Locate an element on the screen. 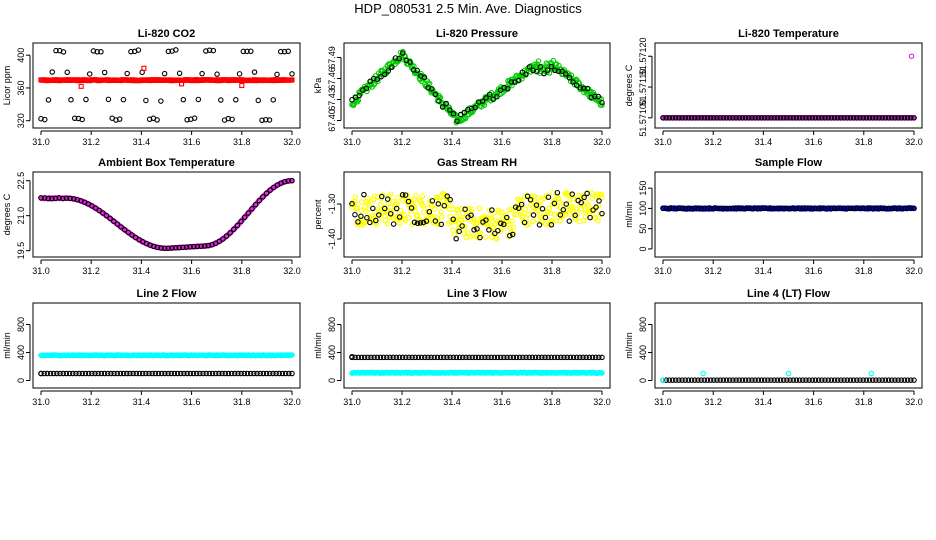 The width and height of the screenshot is (936, 540). y-tick-label: 0 is located at coordinates (332, 380).